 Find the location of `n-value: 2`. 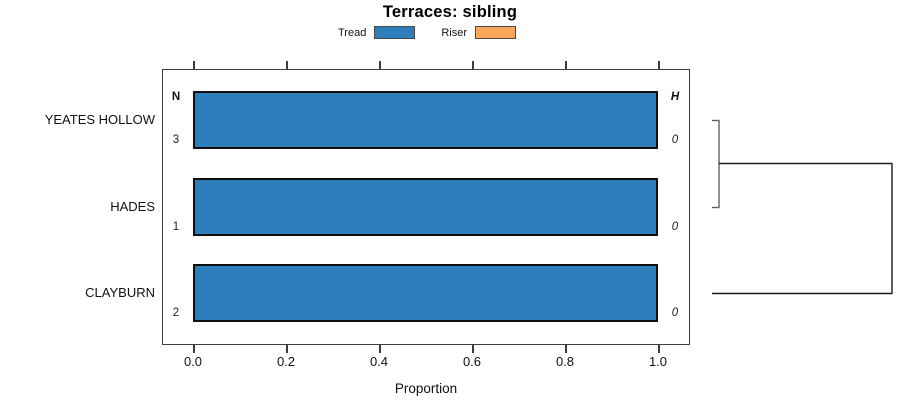

n-value: 2 is located at coordinates (176, 313).